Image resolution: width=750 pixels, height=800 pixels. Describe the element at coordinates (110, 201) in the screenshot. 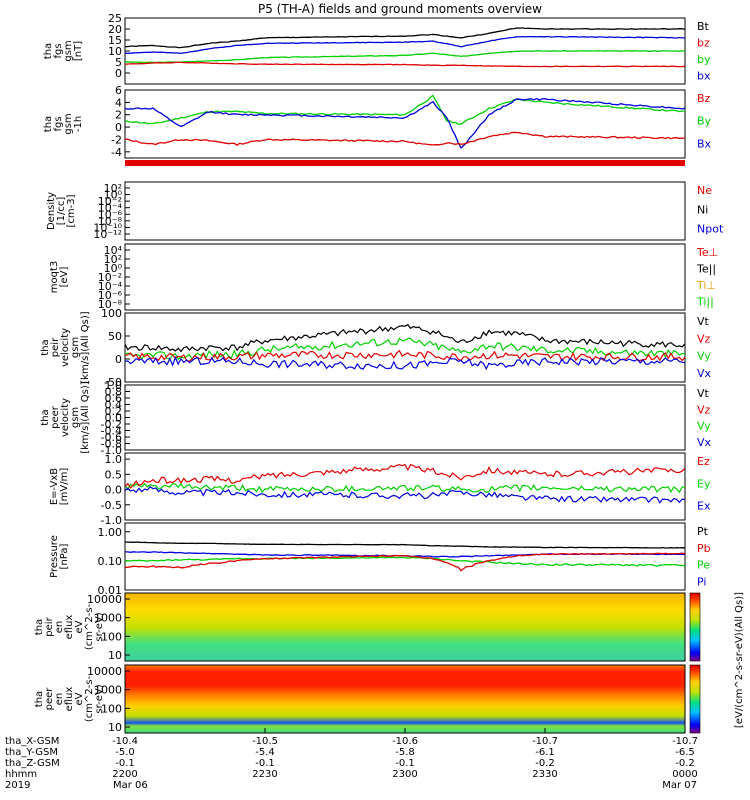

I see `y-tick-label: 10⁻²` at that location.